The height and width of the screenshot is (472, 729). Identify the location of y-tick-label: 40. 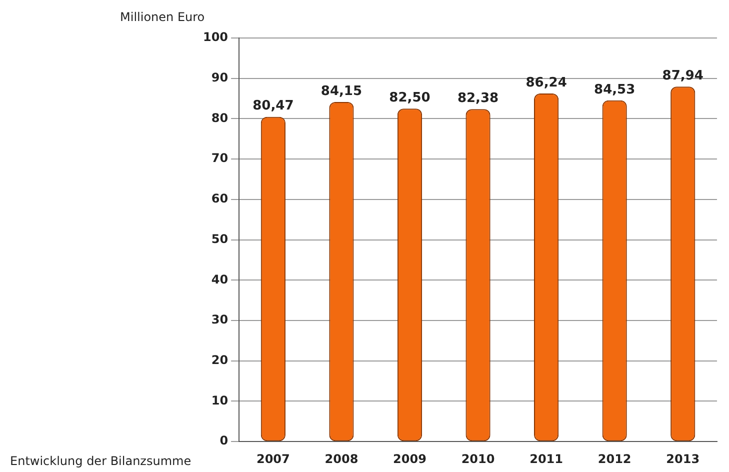
(219, 279).